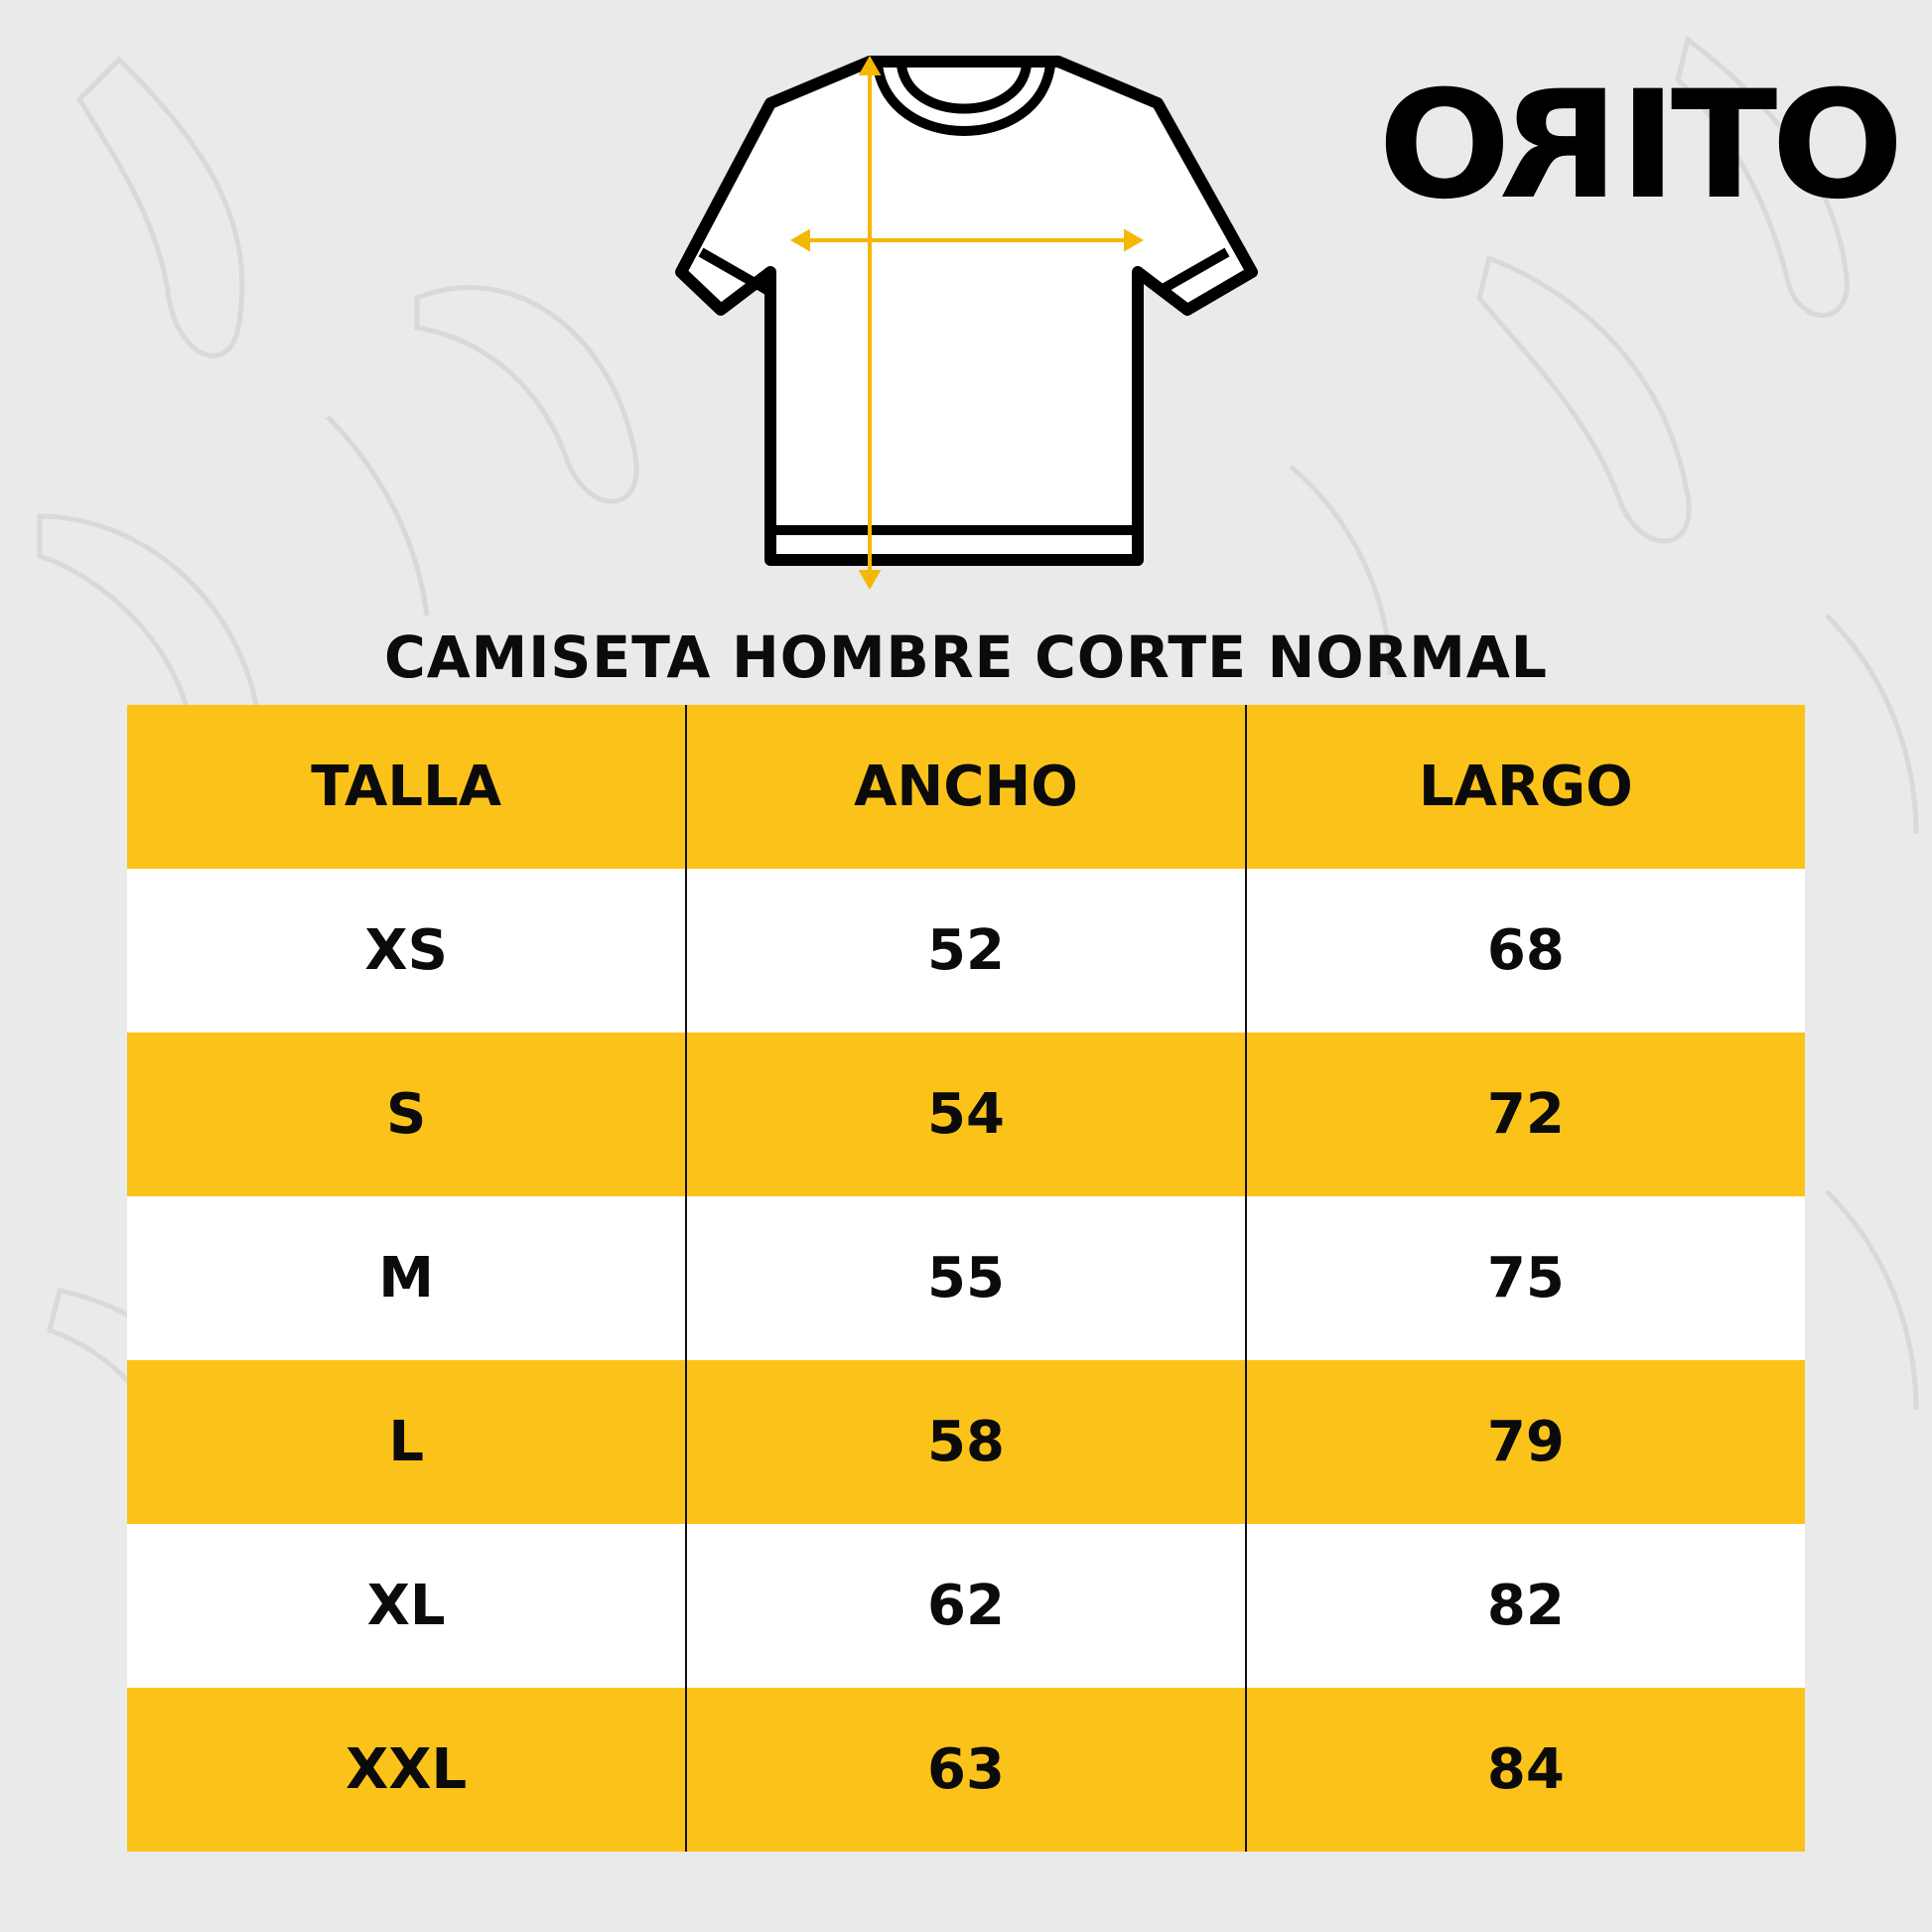 The width and height of the screenshot is (1932, 1932). I want to click on header-talla: TALLA, so click(407, 787).